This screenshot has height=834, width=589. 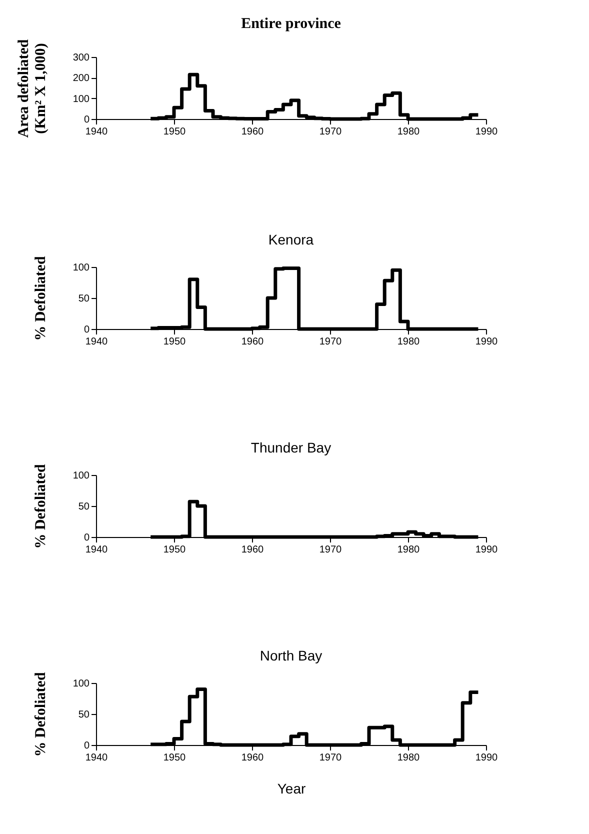 I want to click on chart-title: Entire province, so click(x=291, y=24).